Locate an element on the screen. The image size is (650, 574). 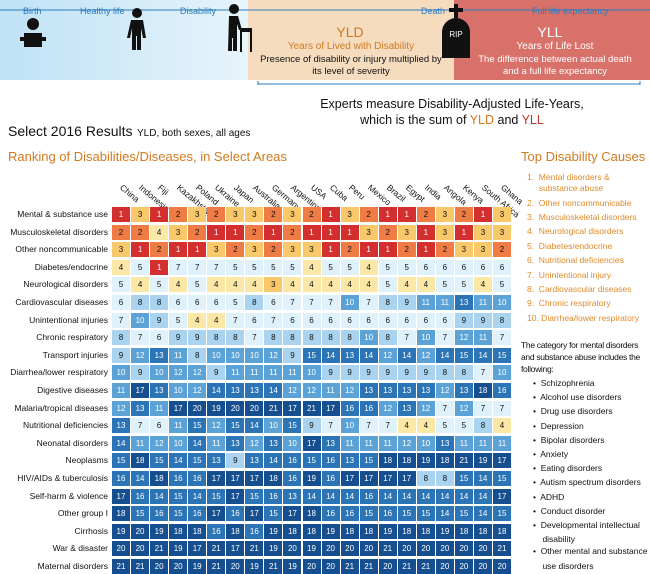
country-label: Egypt is located at coordinates (415, 193).